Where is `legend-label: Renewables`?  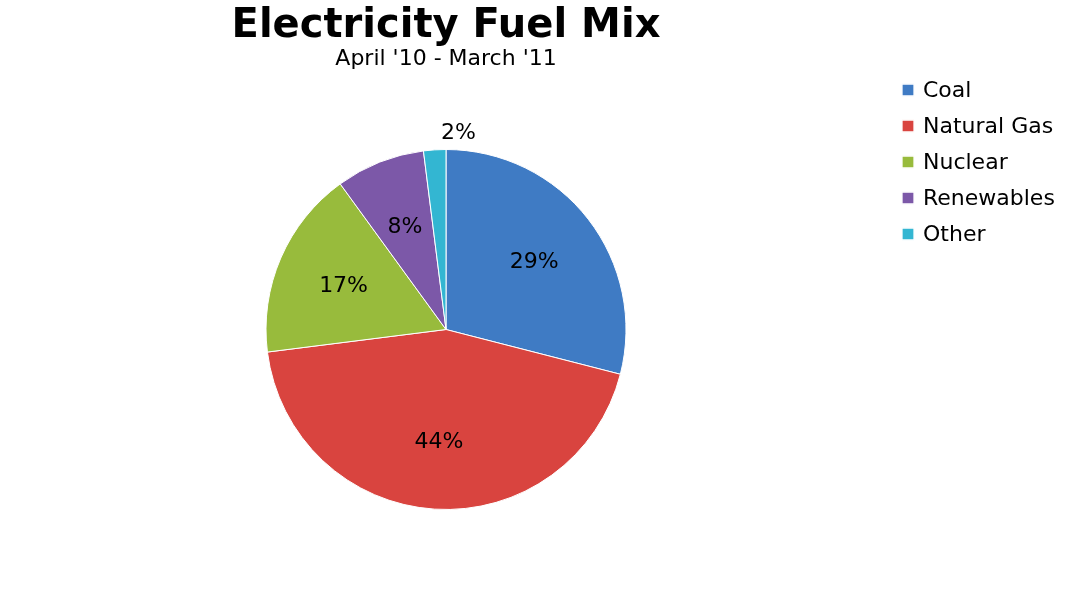
legend-label: Renewables is located at coordinates (989, 197).